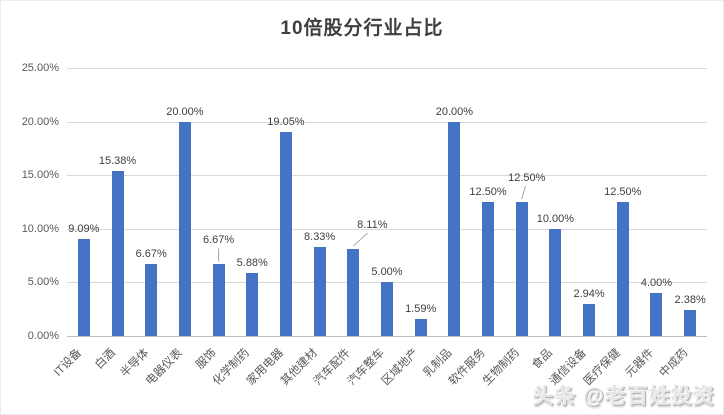 This screenshot has height=415, width=724. I want to click on bar-食品, so click(555, 282).